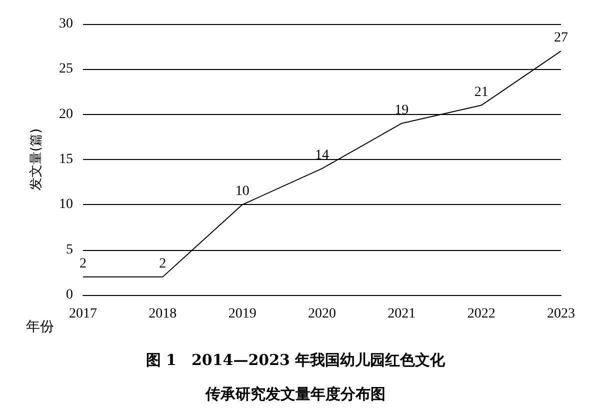 The image size is (591, 416). I want to click on y-axis-title: 发文量(篇), so click(36, 159).